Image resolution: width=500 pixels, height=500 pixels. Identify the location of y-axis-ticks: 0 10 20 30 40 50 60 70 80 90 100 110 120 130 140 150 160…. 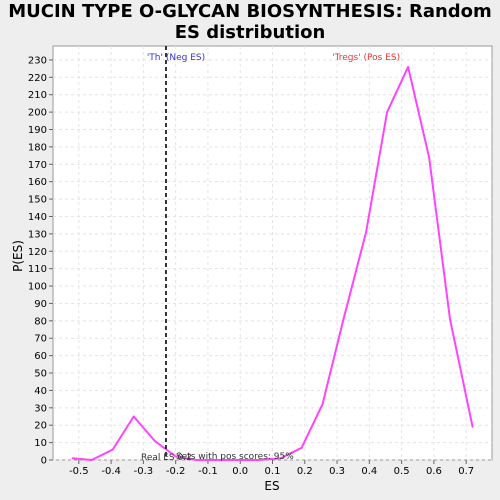
(40, 261).